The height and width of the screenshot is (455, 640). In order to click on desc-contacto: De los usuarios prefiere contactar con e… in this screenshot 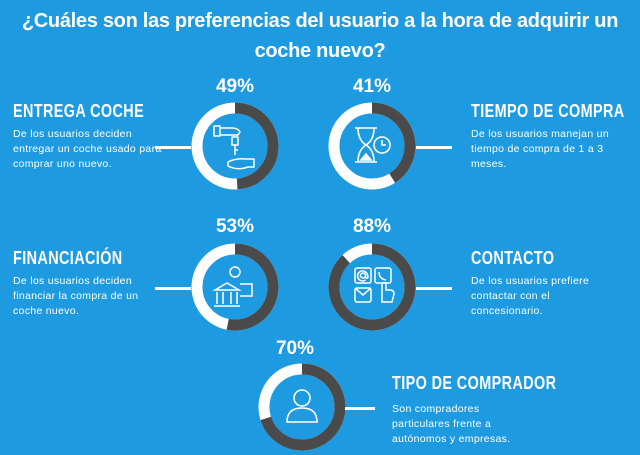, I will do `click(530, 296)`.